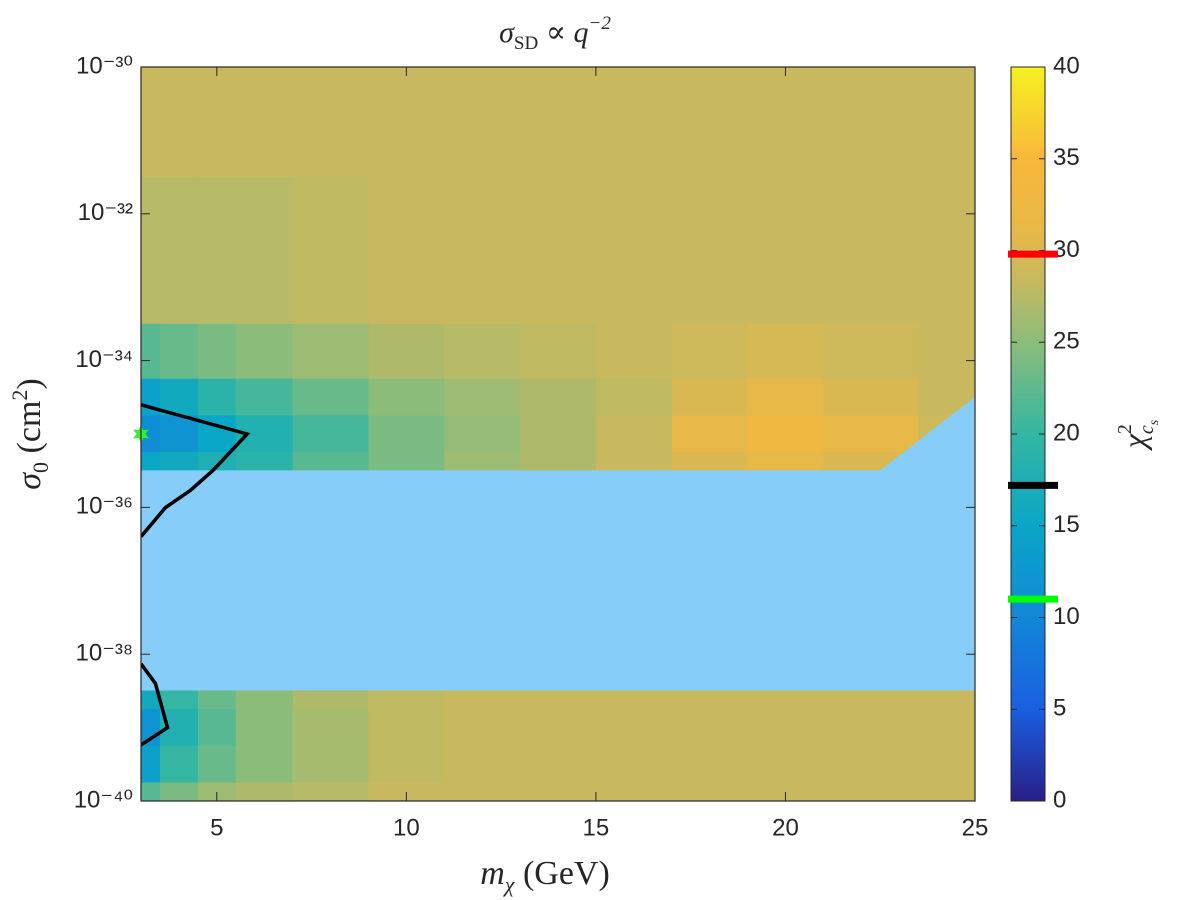 This screenshot has width=1200, height=900. I want to click on x-tick-label: 25, so click(975, 827).